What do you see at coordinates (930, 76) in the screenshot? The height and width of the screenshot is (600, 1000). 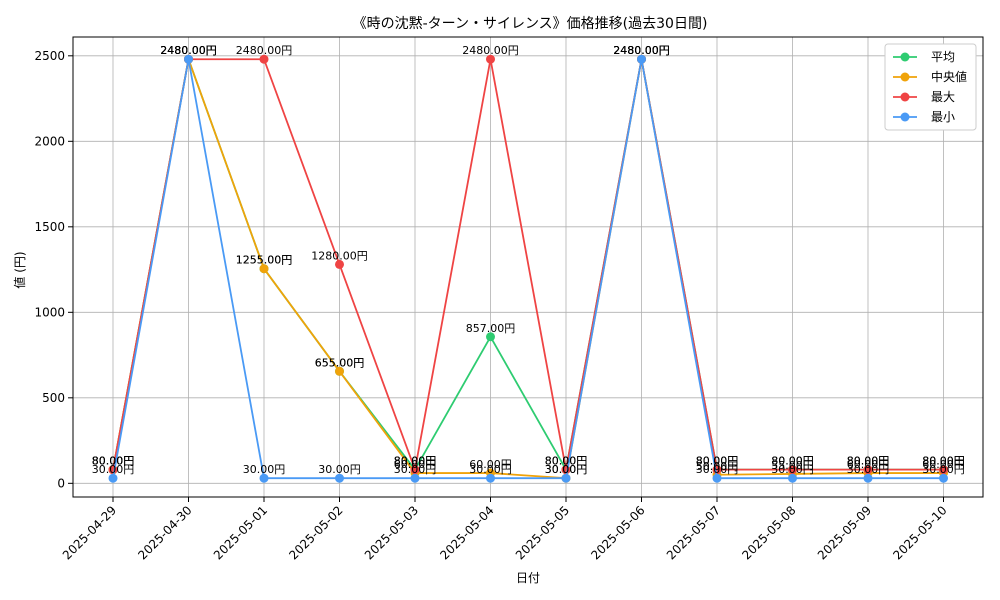 I see `legend-item: 中央値` at bounding box center [930, 76].